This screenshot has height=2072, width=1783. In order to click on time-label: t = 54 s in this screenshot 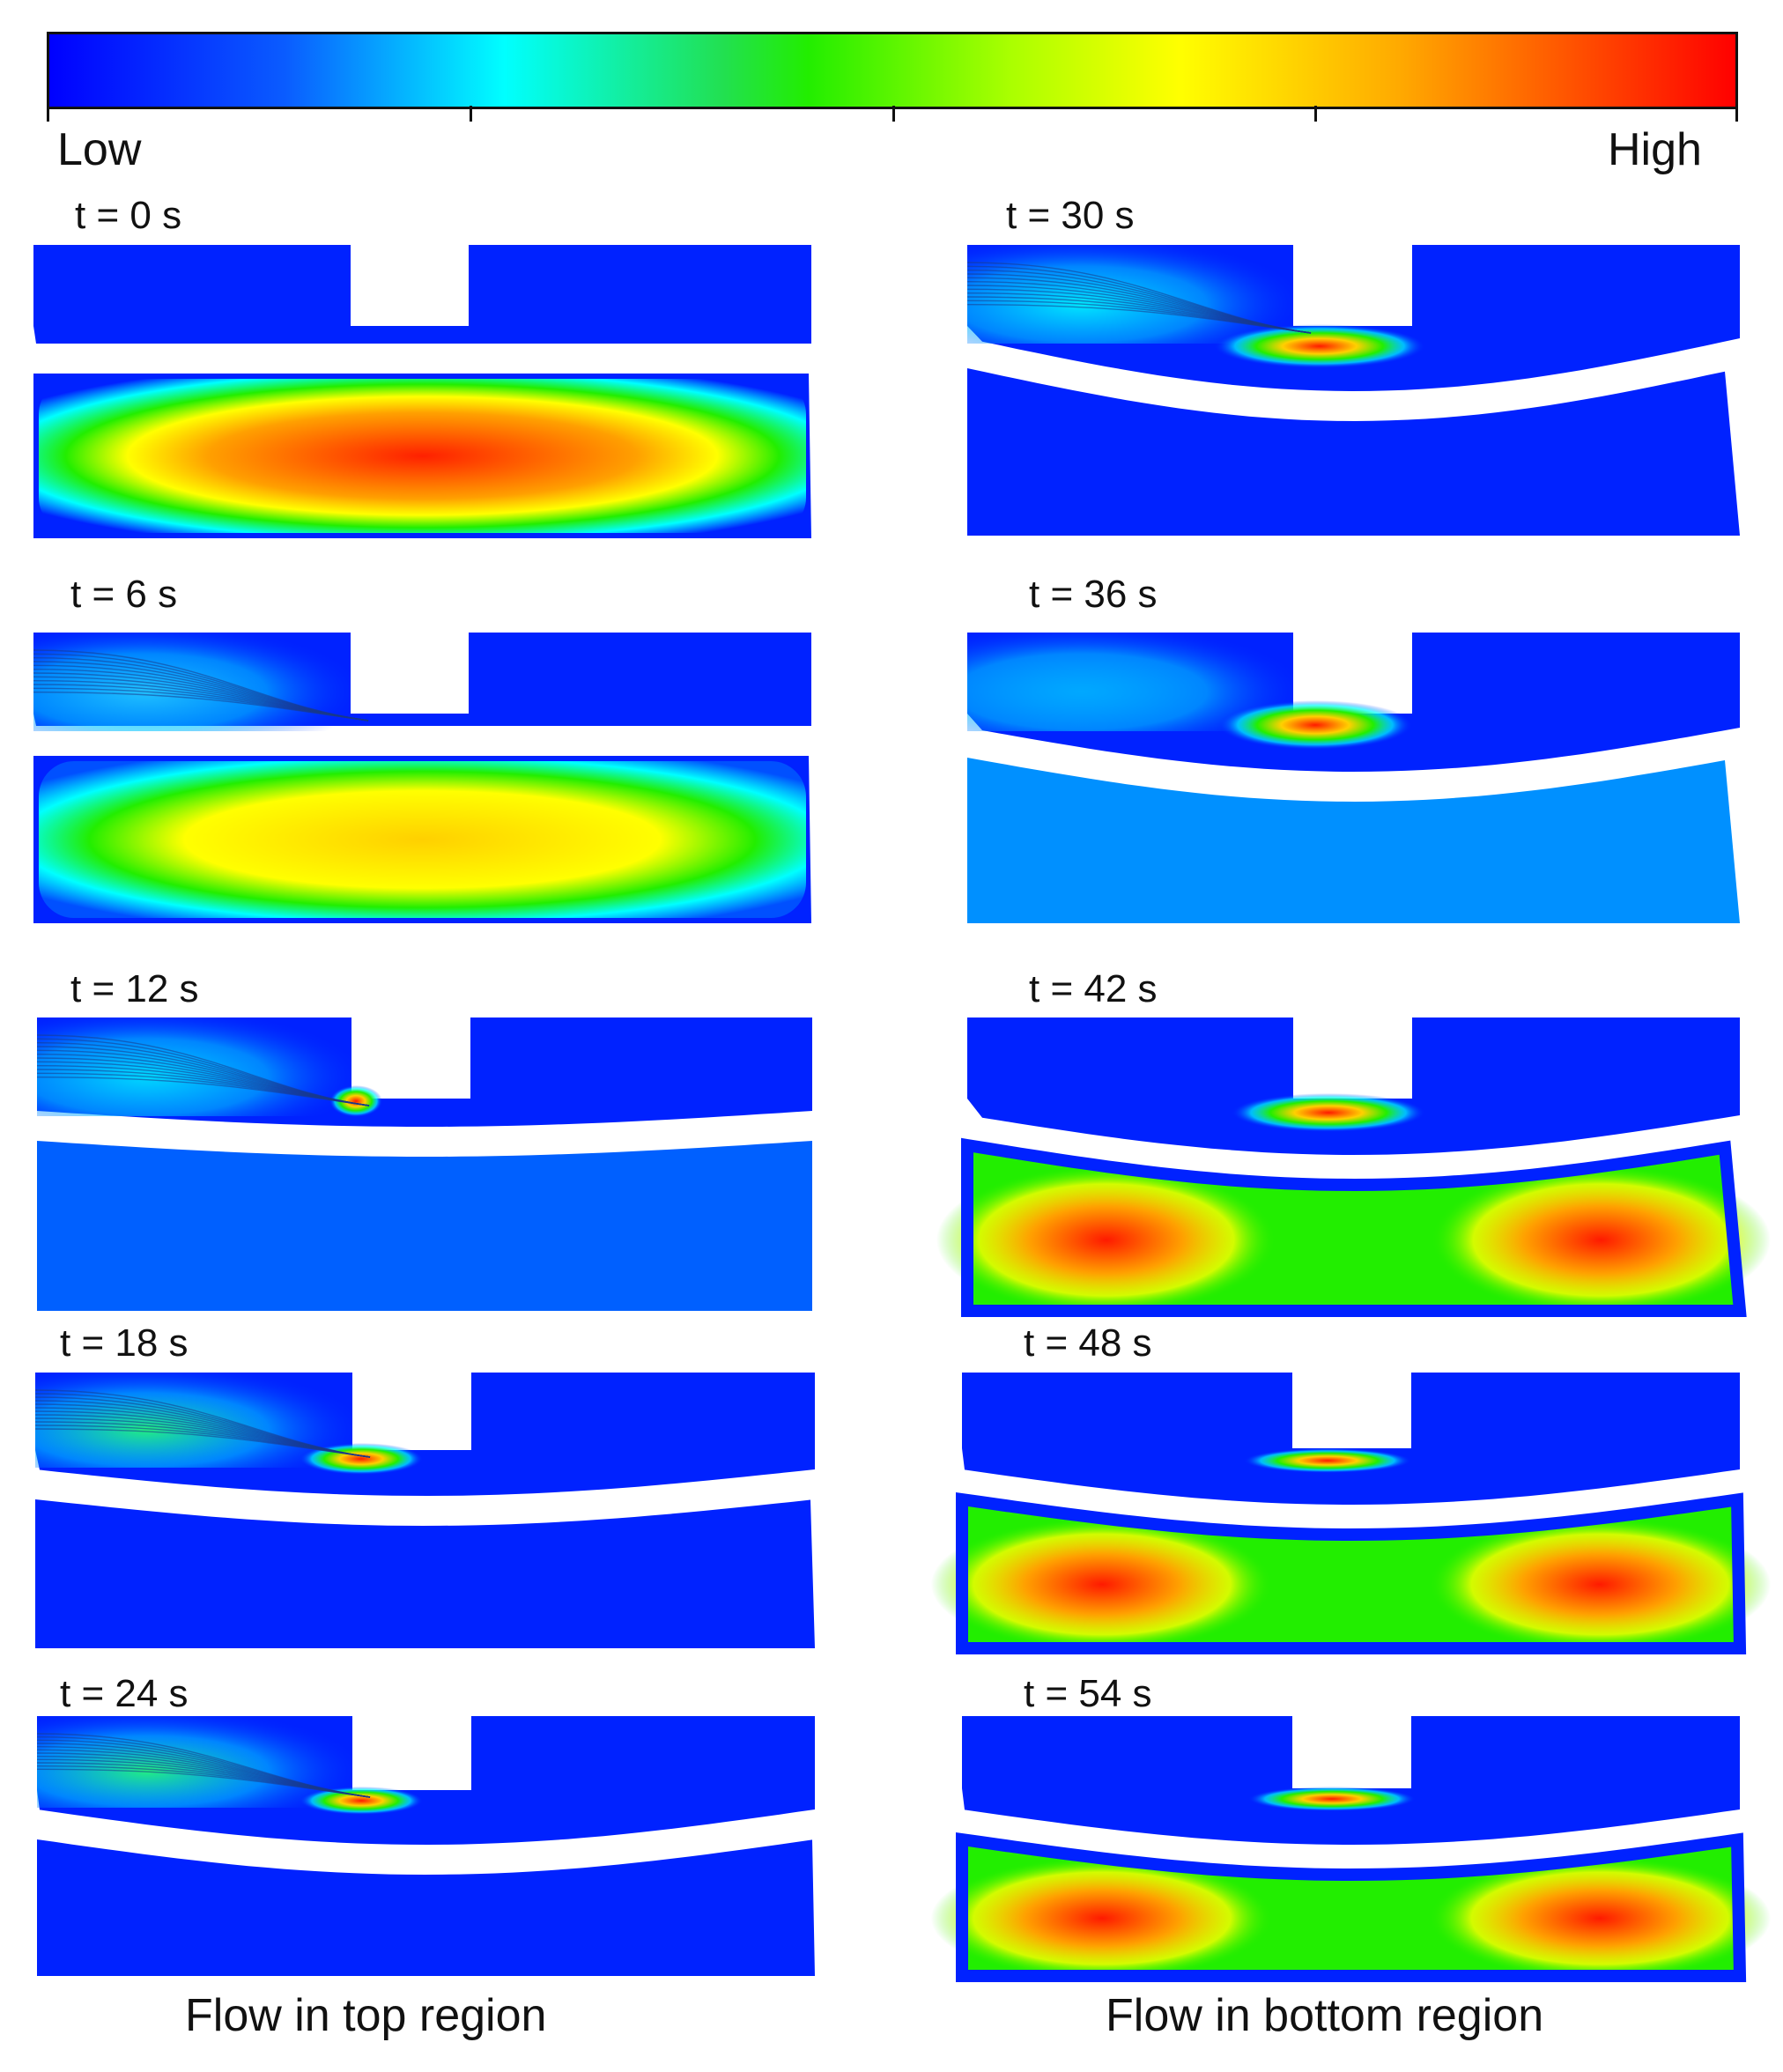, I will do `click(1088, 1693)`.